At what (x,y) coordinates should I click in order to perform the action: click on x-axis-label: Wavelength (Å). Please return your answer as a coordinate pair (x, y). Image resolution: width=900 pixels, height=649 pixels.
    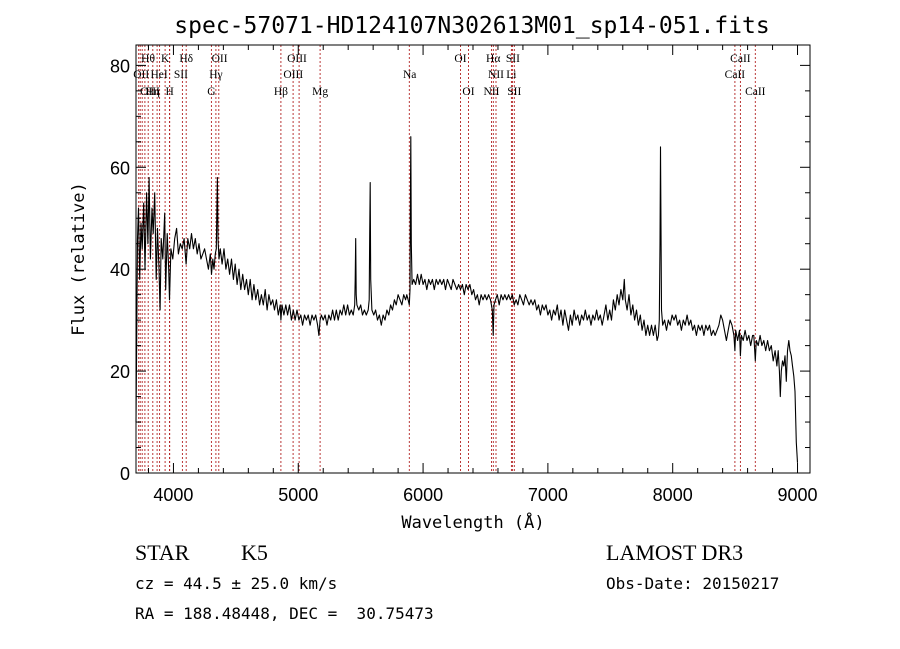
    Looking at the image, I should click on (472, 522).